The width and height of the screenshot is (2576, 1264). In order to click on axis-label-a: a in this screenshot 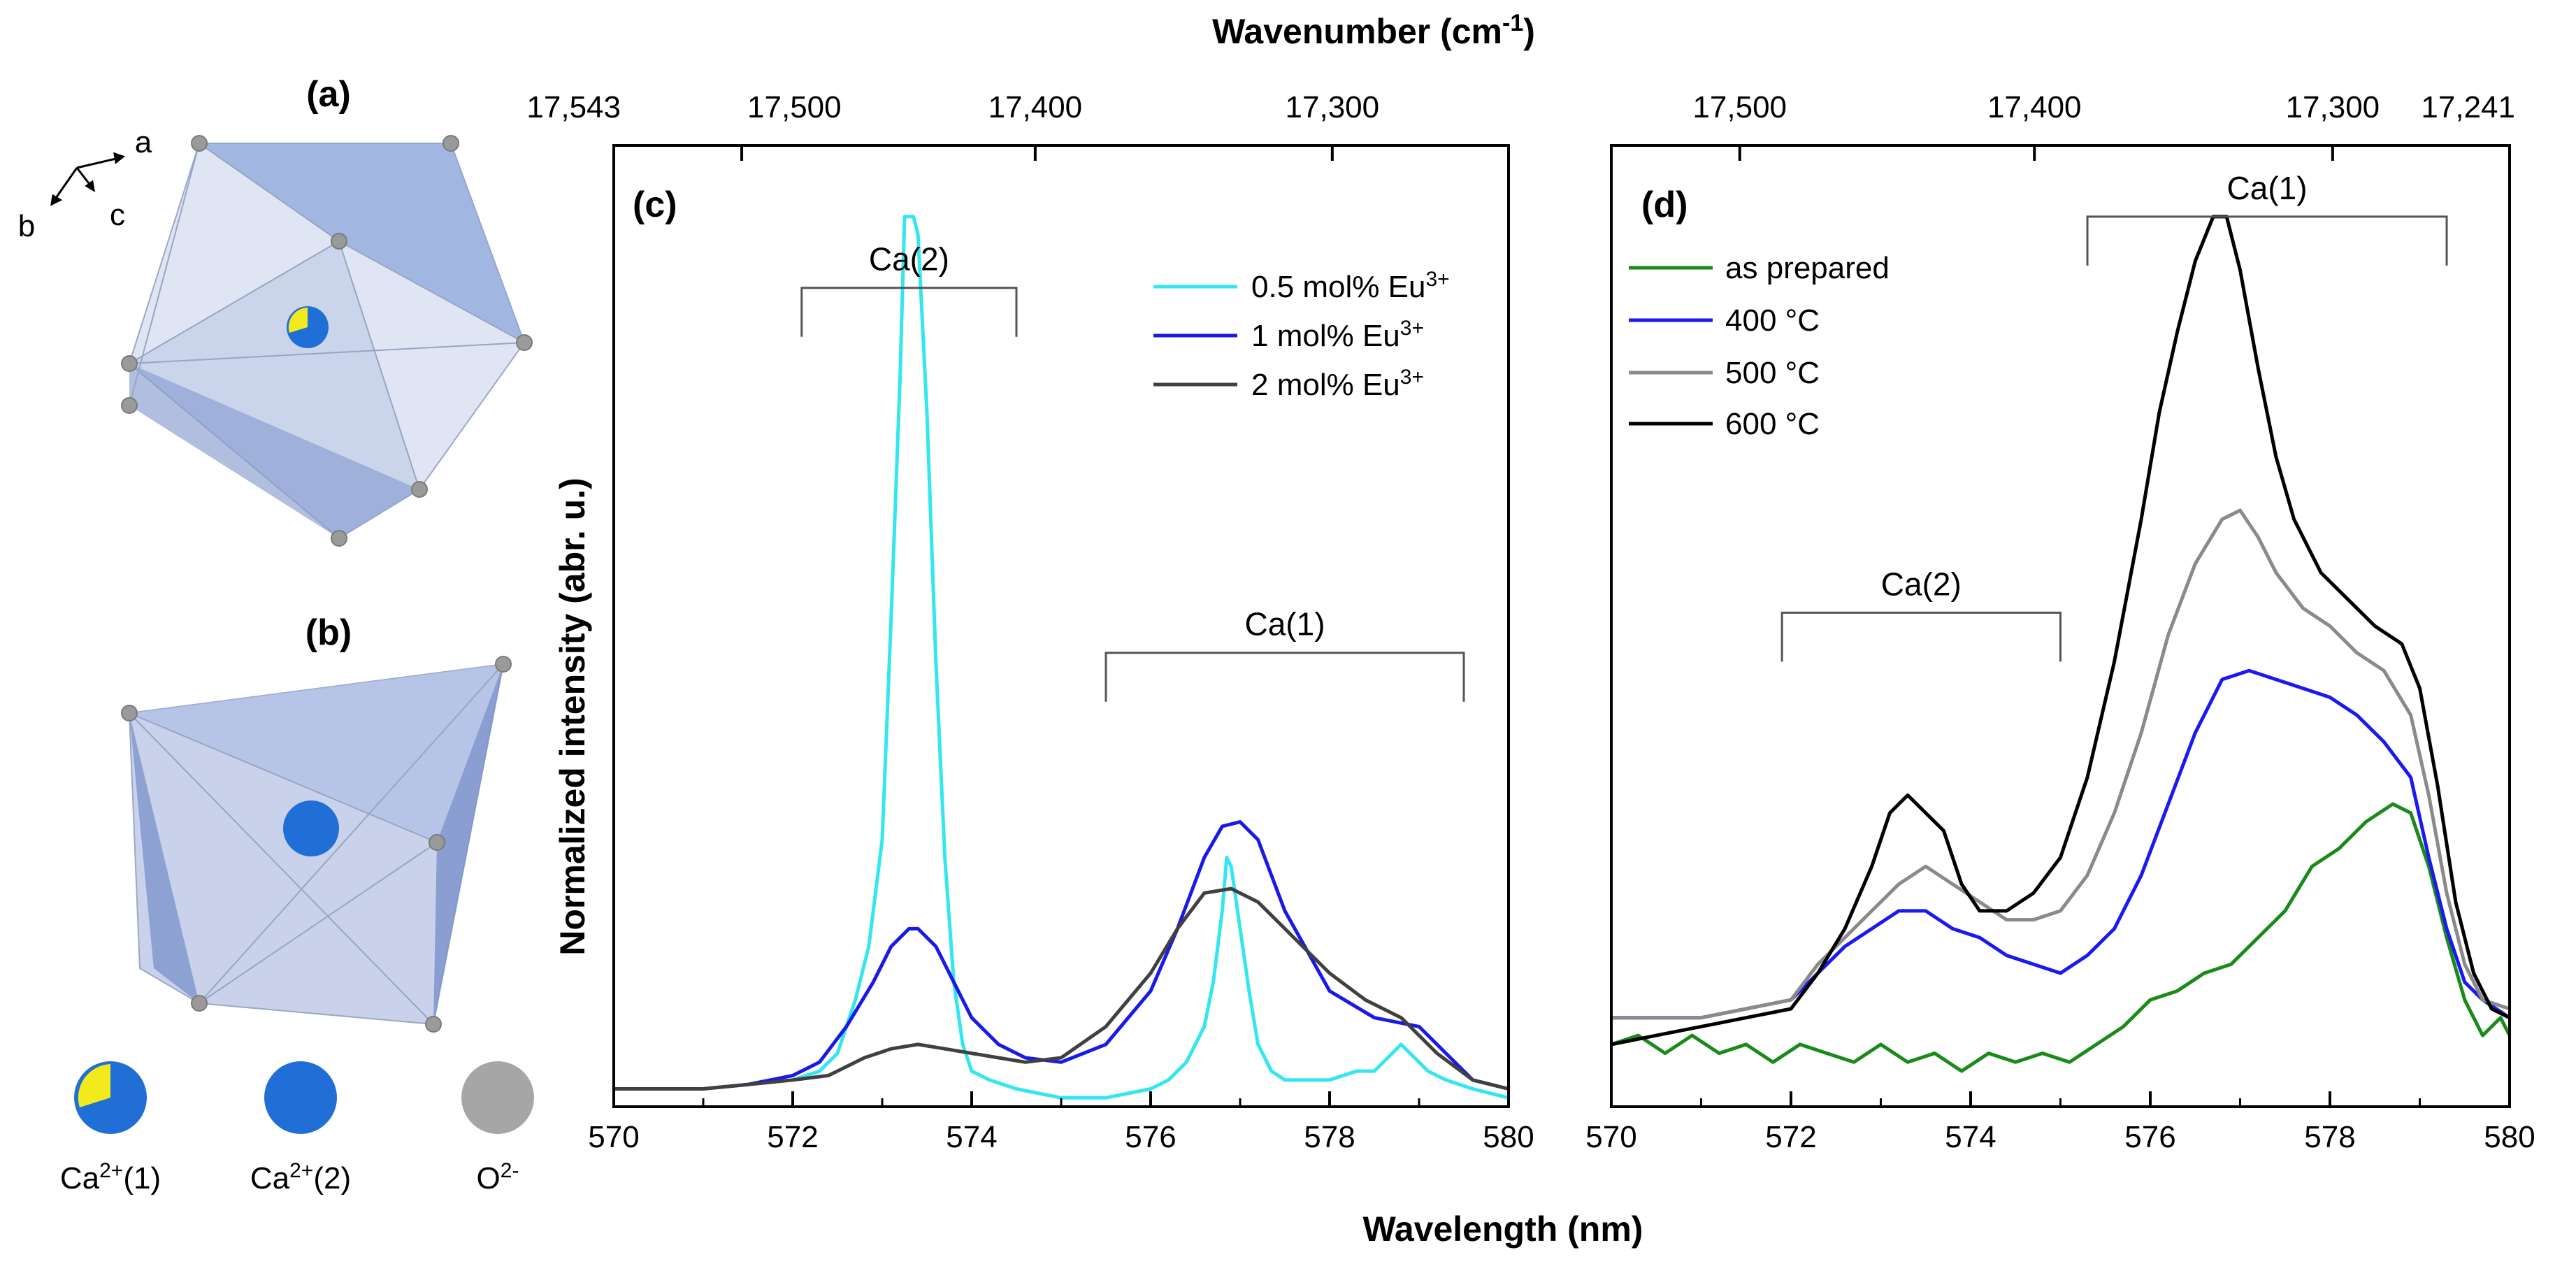, I will do `click(143, 142)`.